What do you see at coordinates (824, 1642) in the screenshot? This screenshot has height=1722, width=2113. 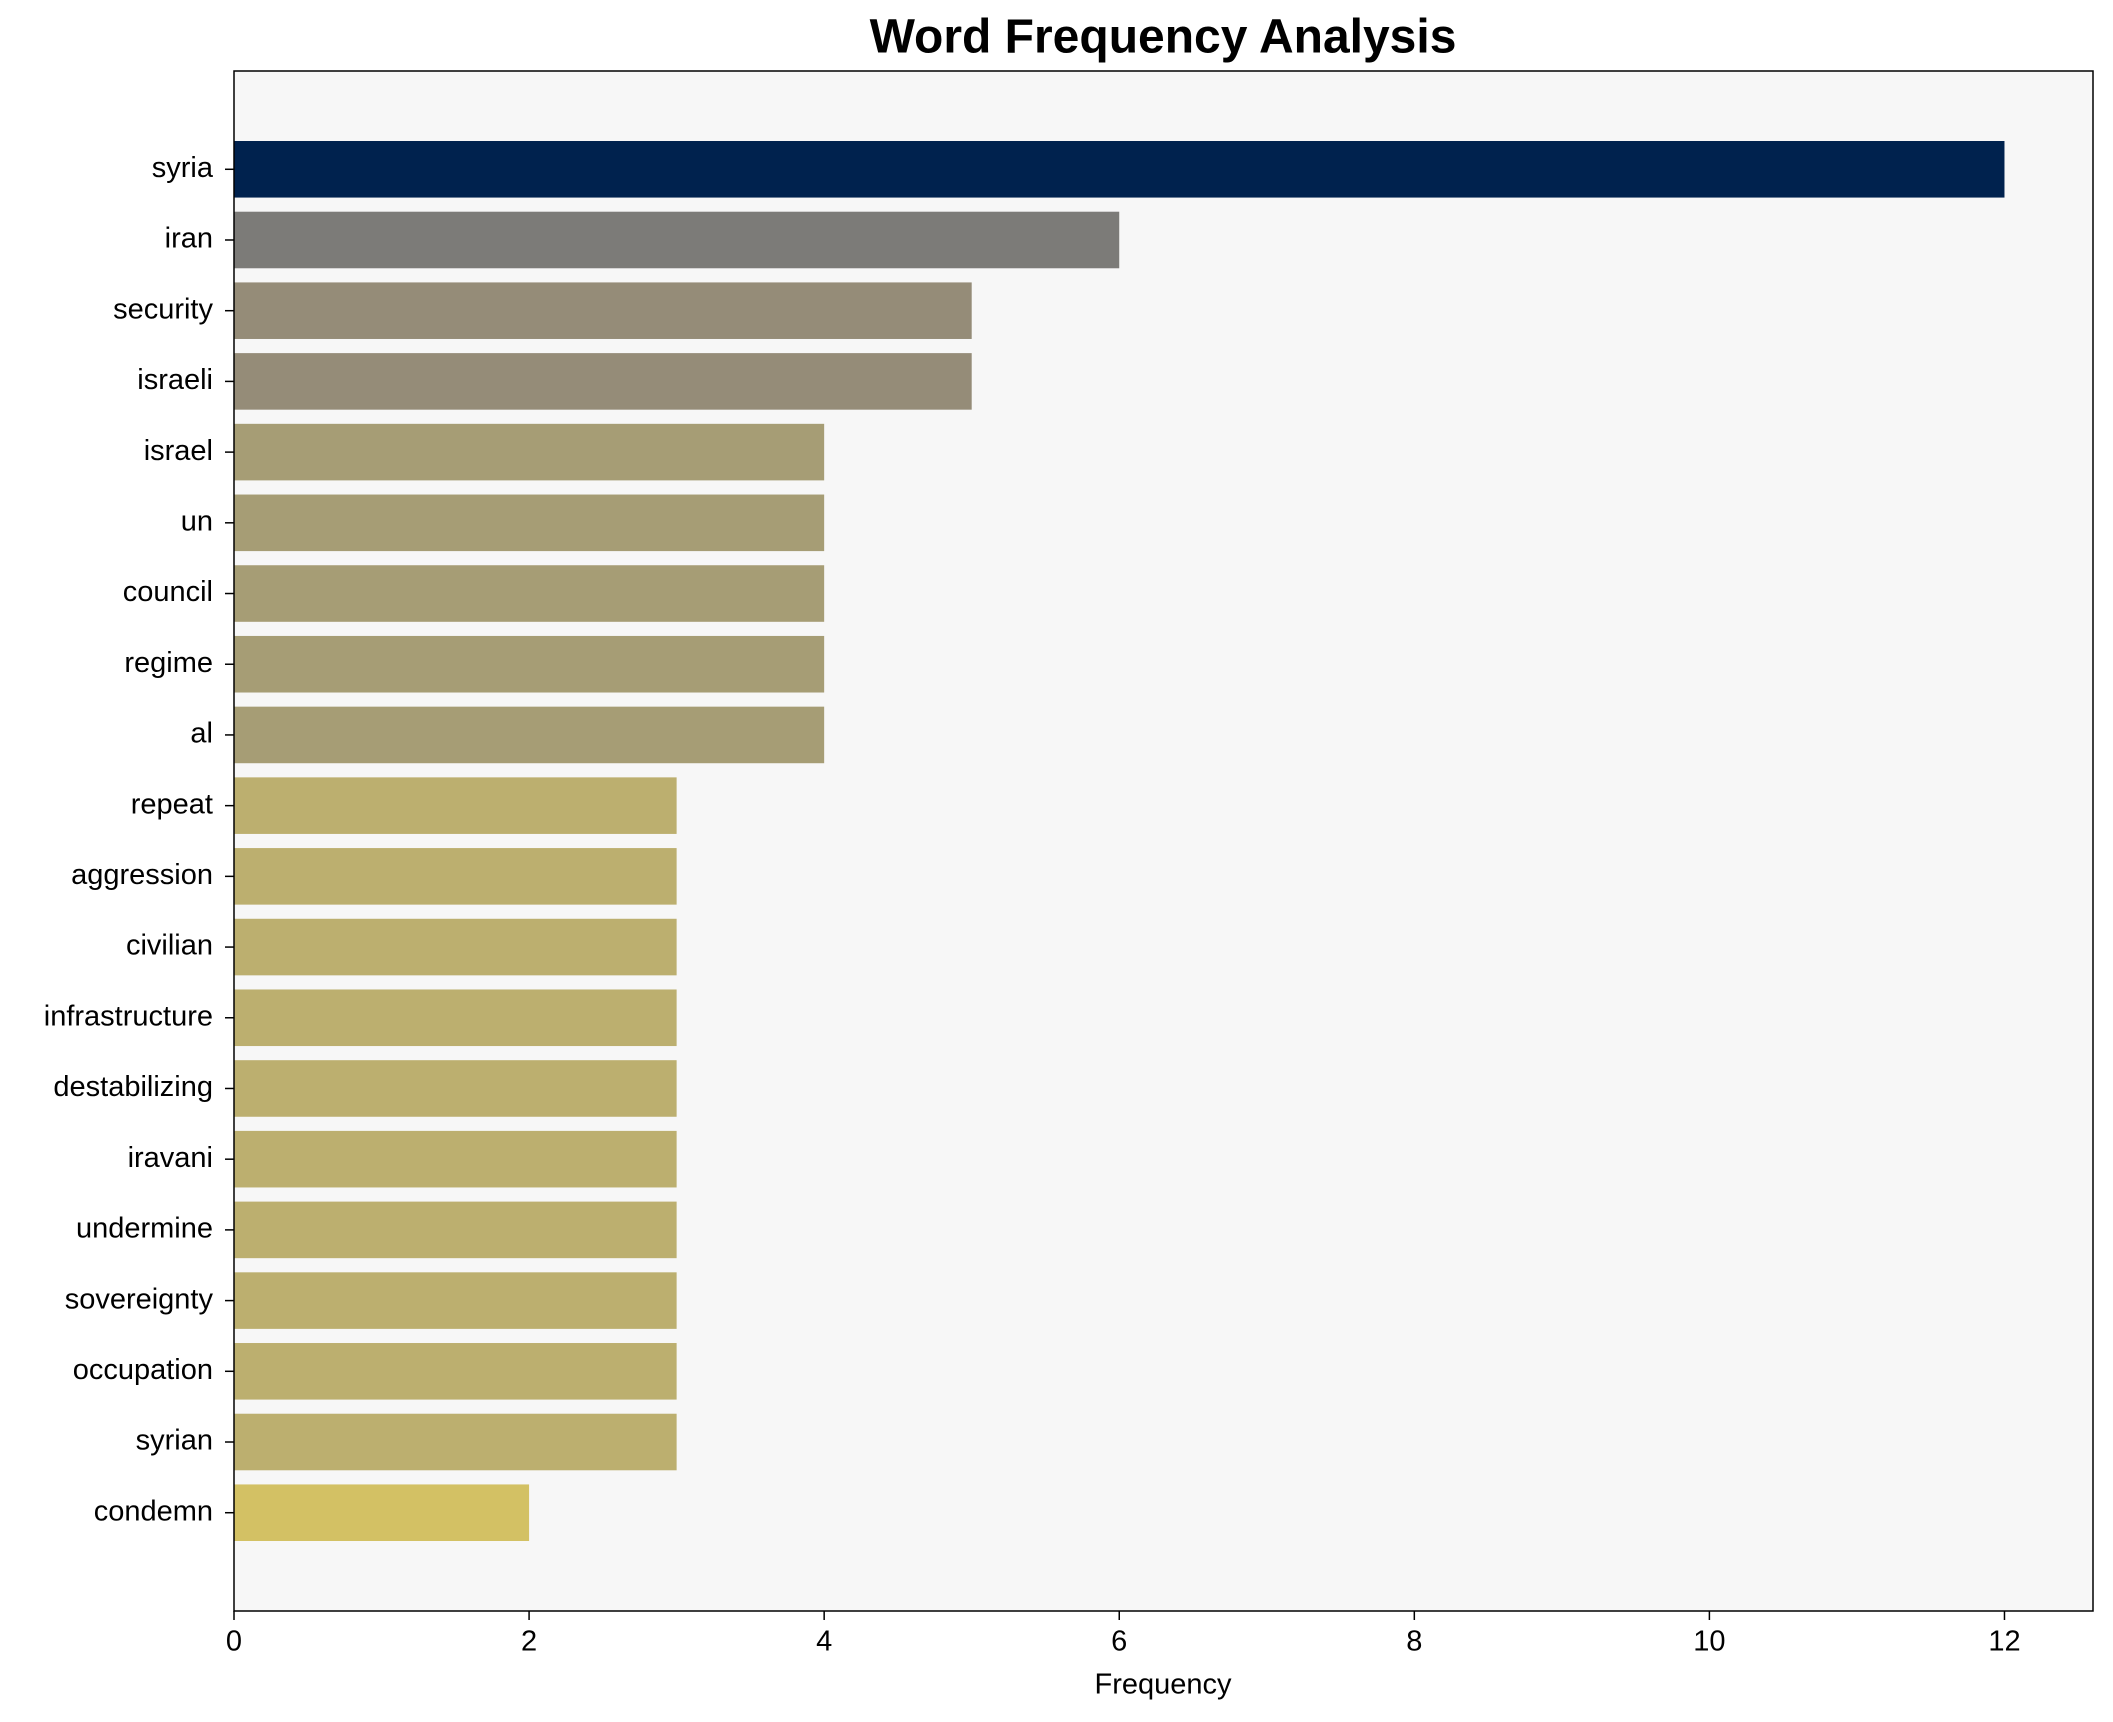 I see `x-tick-label: 4` at bounding box center [824, 1642].